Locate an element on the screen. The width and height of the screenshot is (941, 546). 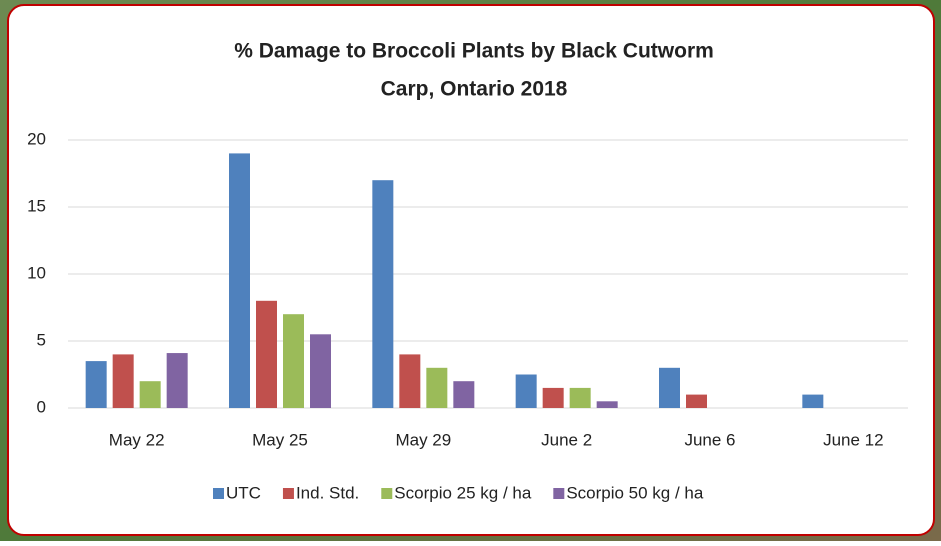
x-tick-label: June 6 is located at coordinates (709, 439).